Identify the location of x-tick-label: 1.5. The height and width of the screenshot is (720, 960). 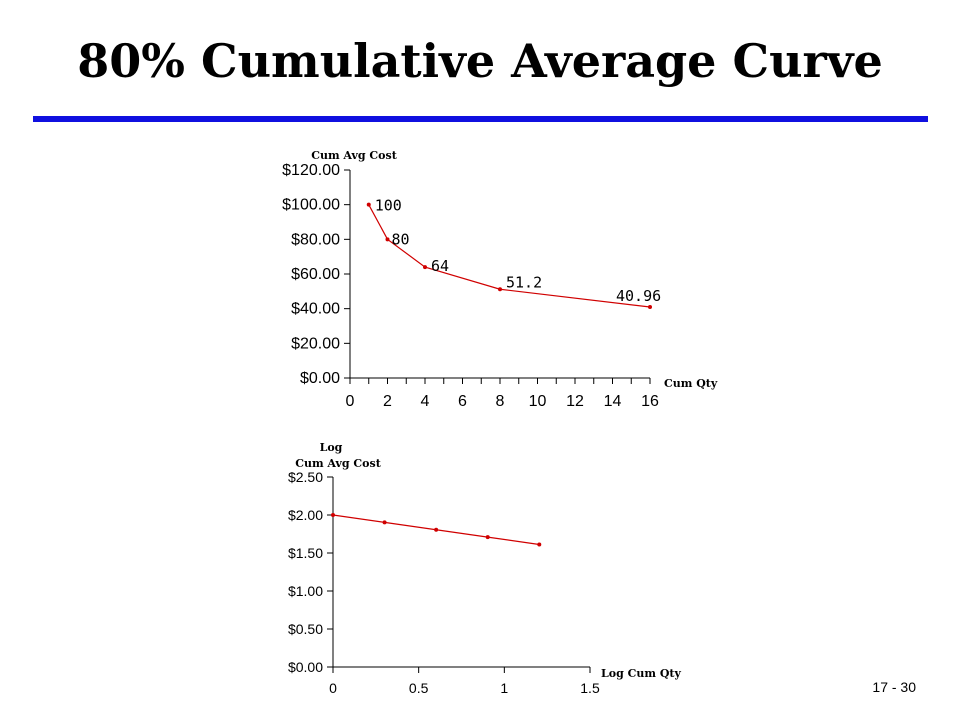
(590, 688).